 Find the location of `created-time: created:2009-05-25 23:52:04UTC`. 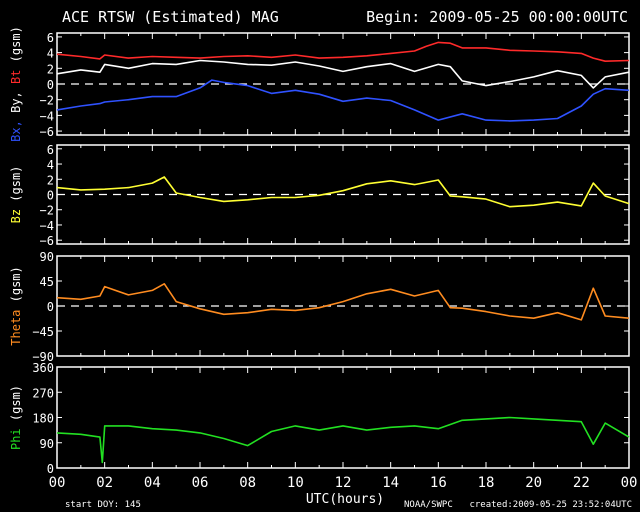

created-time: created:2009-05-25 23:52:04UTC is located at coordinates (550, 505).